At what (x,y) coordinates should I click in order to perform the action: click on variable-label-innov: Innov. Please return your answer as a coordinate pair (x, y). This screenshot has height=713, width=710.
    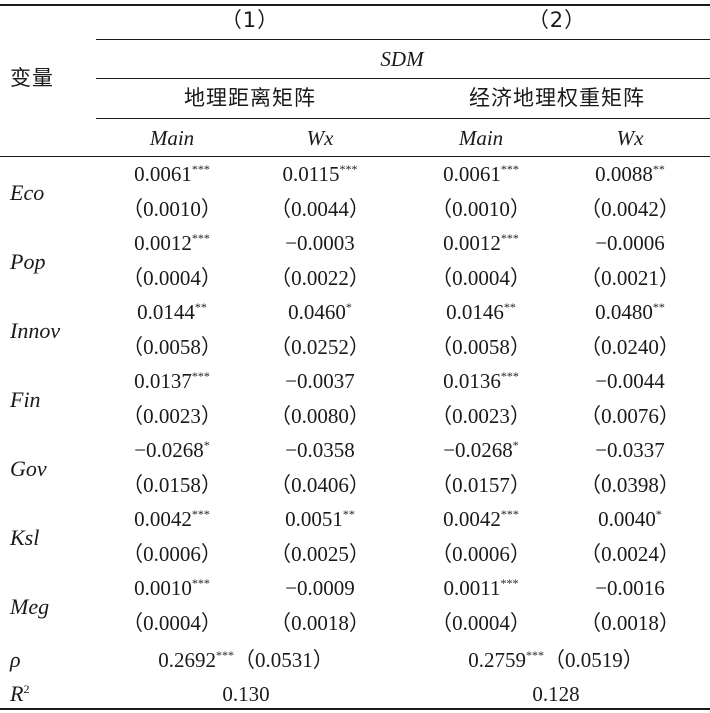
    Looking at the image, I should click on (35, 330).